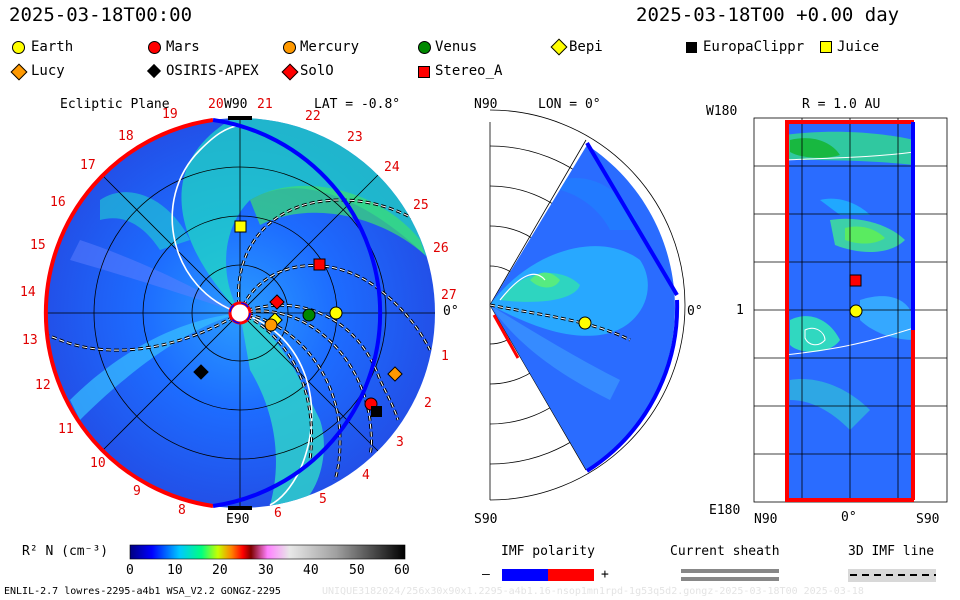 The height and width of the screenshot is (600, 960). I want to click on ecliptic-bodies, so click(298, 318).